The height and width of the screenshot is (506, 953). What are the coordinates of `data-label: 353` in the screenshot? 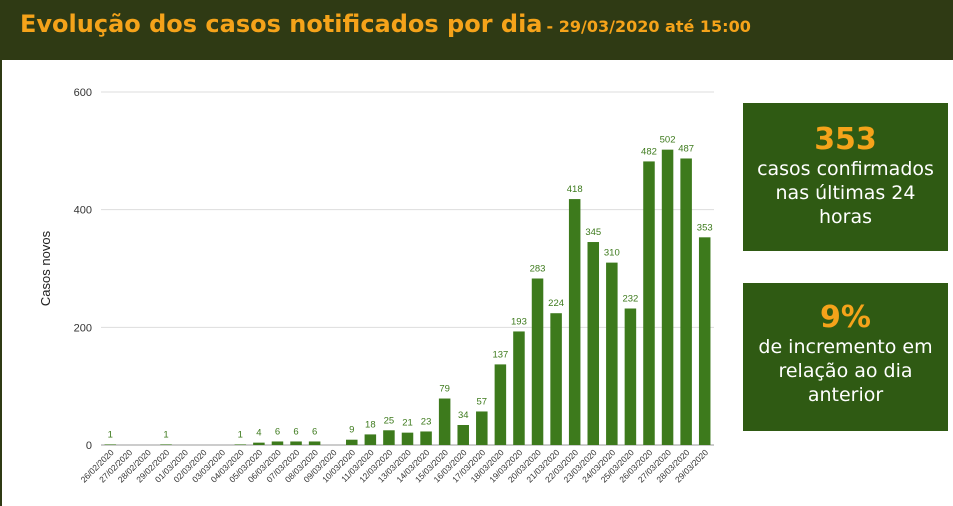 It's located at (705, 227).